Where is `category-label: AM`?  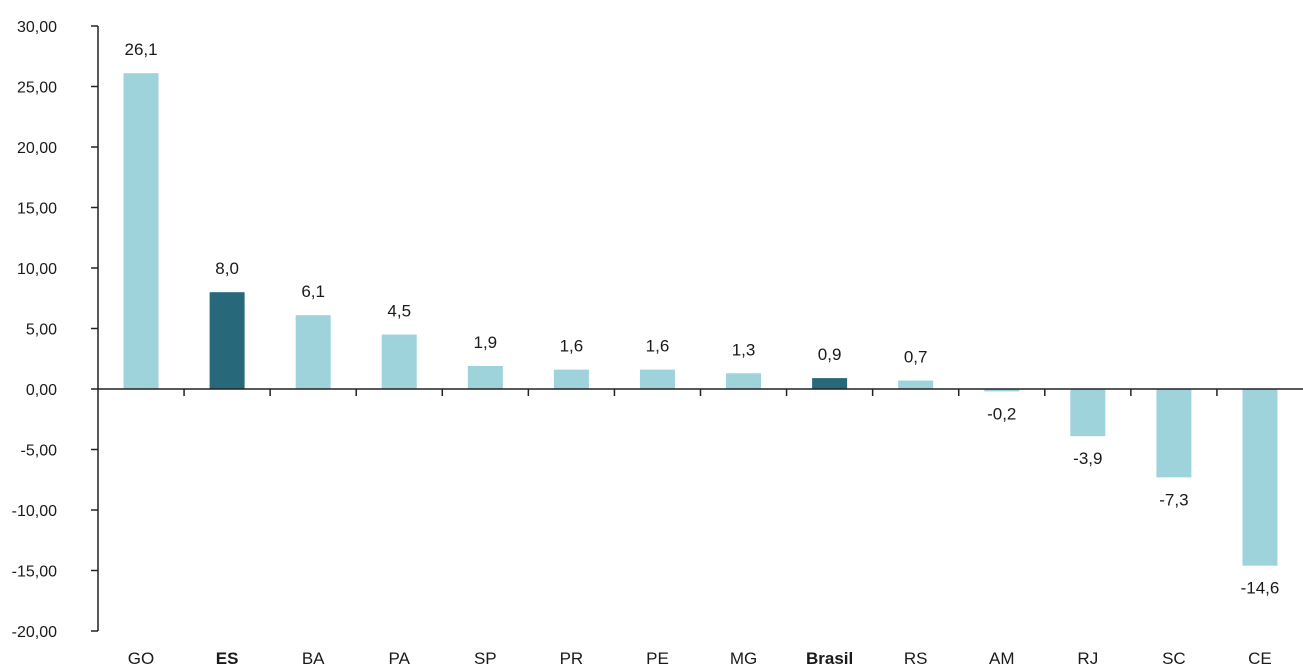 category-label: AM is located at coordinates (1002, 658).